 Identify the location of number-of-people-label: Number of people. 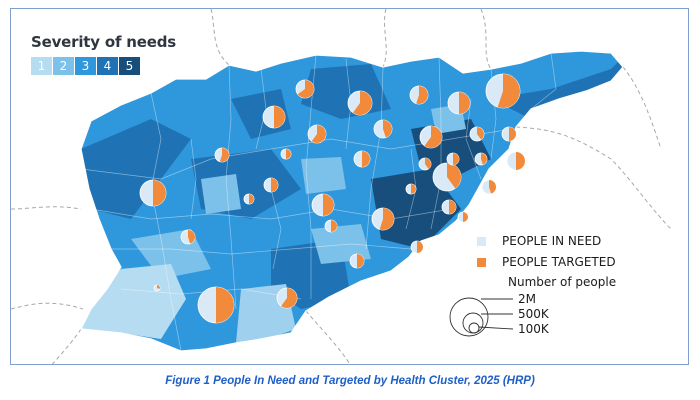
(562, 282).